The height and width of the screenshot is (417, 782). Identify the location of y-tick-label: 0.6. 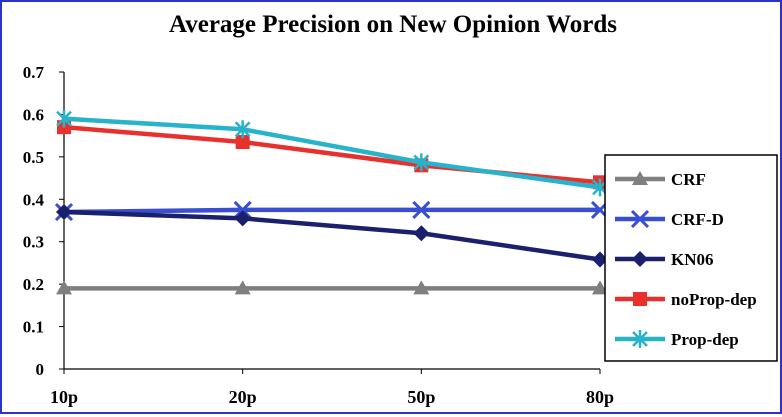
(33, 114).